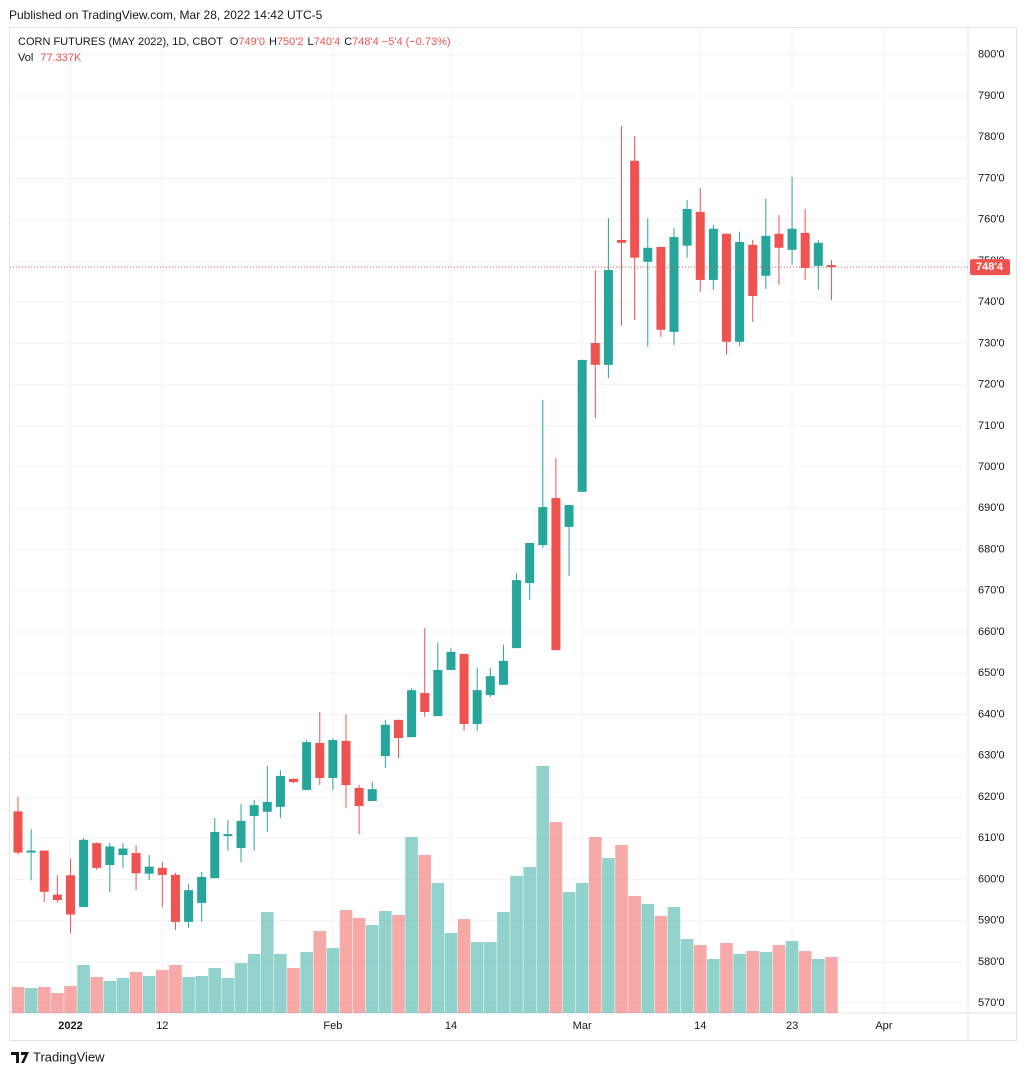 The width and height of the screenshot is (1026, 1076). What do you see at coordinates (991, 508) in the screenshot?
I see `y-tick-label: 690'0` at bounding box center [991, 508].